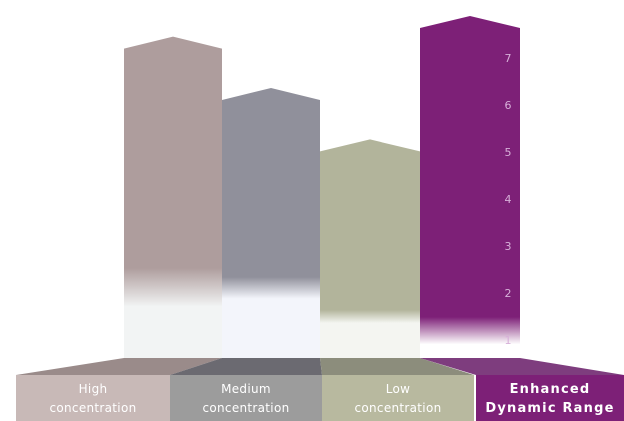 This screenshot has width=624, height=421. I want to click on category-label-3-line1: Low, so click(398, 389).